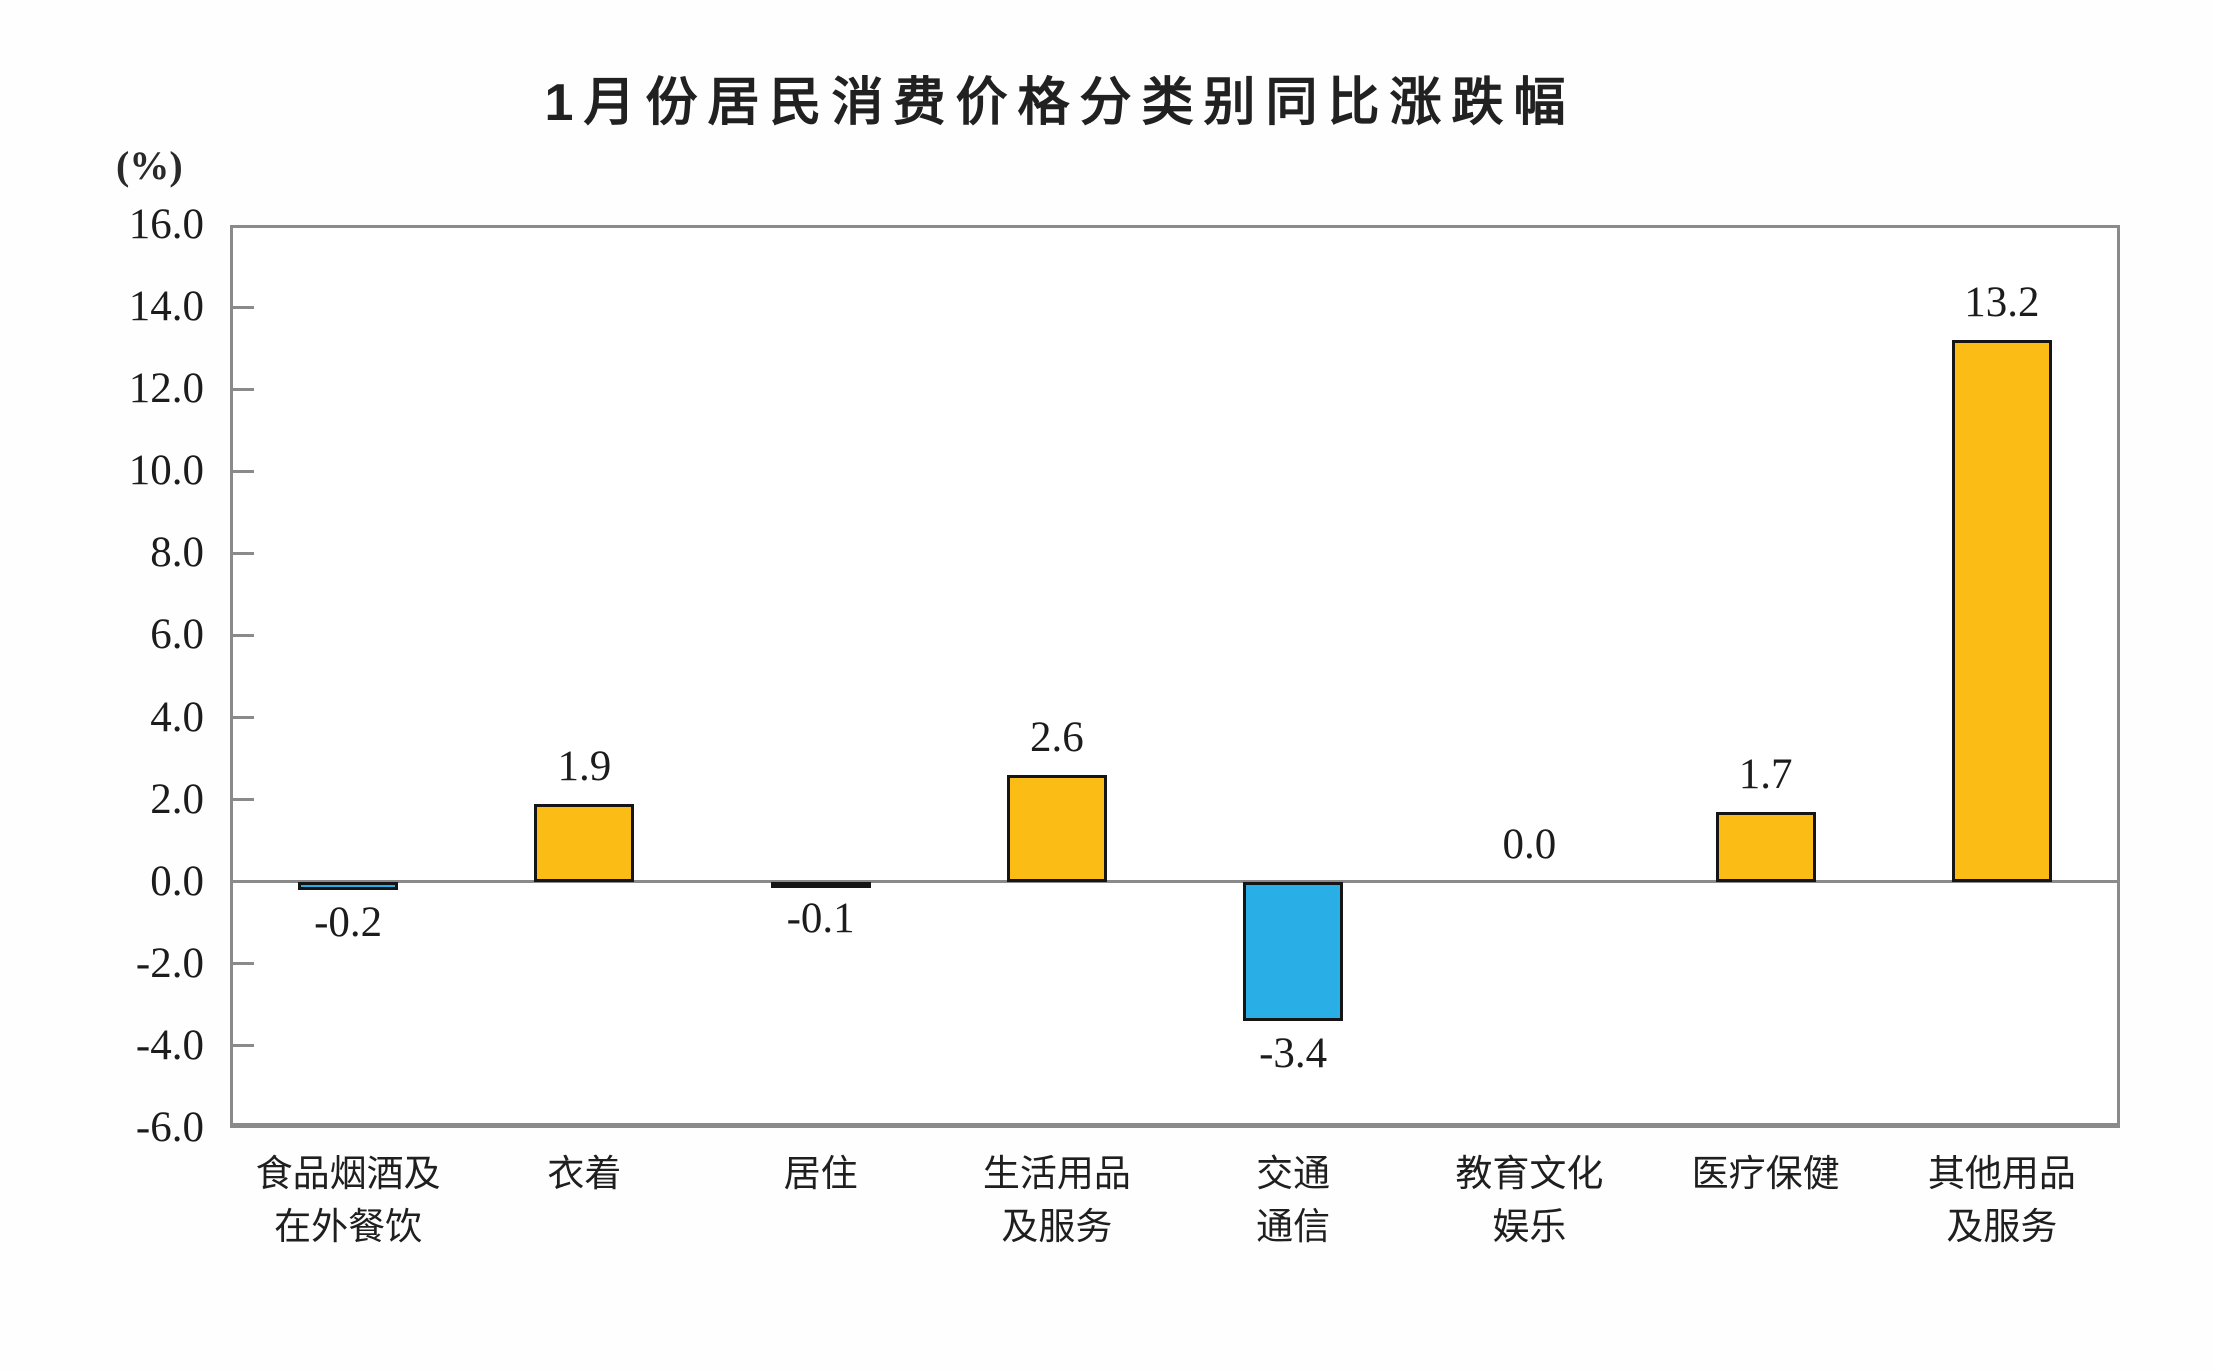 This screenshot has width=2215, height=1370. What do you see at coordinates (177, 553) in the screenshot?
I see `y-axis-tick-label: 8.0` at bounding box center [177, 553].